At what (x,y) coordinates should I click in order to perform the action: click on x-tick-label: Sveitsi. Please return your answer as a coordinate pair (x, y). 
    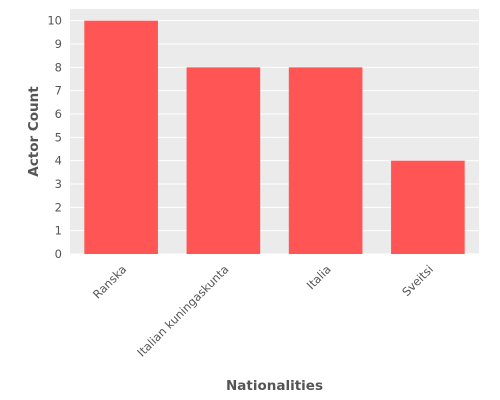
    Looking at the image, I should click on (417, 280).